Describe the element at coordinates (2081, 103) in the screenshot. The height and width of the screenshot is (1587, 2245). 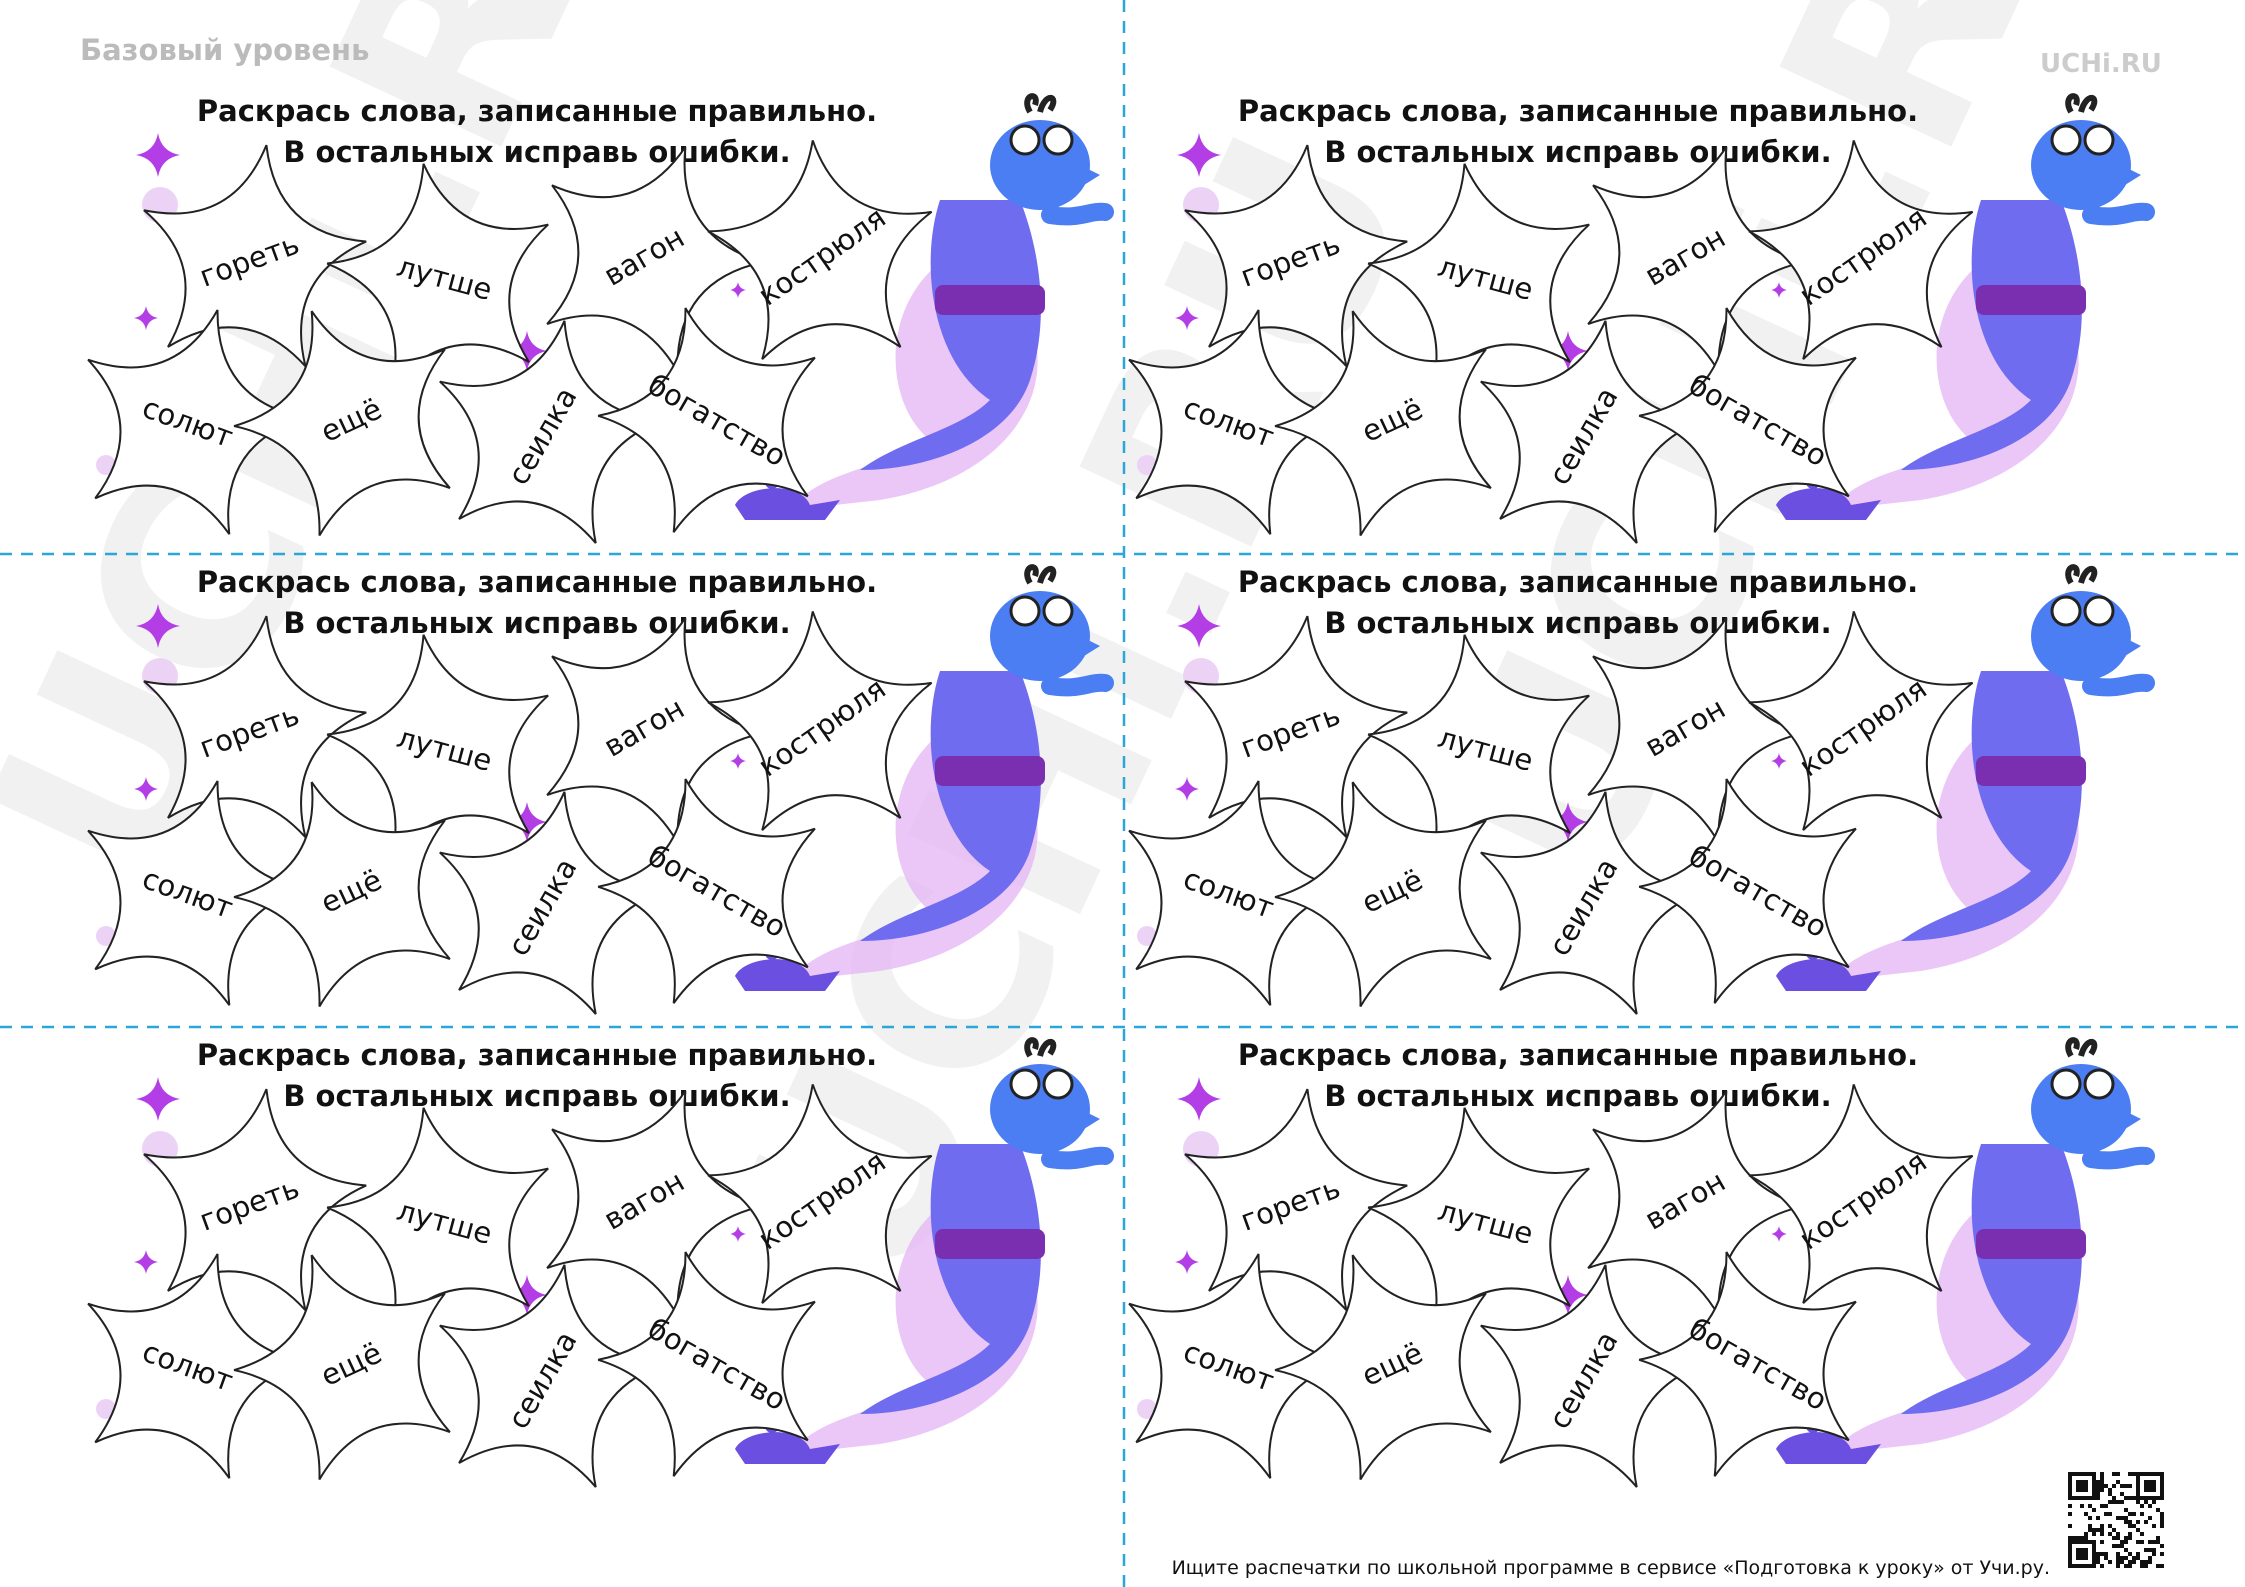
I see `hair` at that location.